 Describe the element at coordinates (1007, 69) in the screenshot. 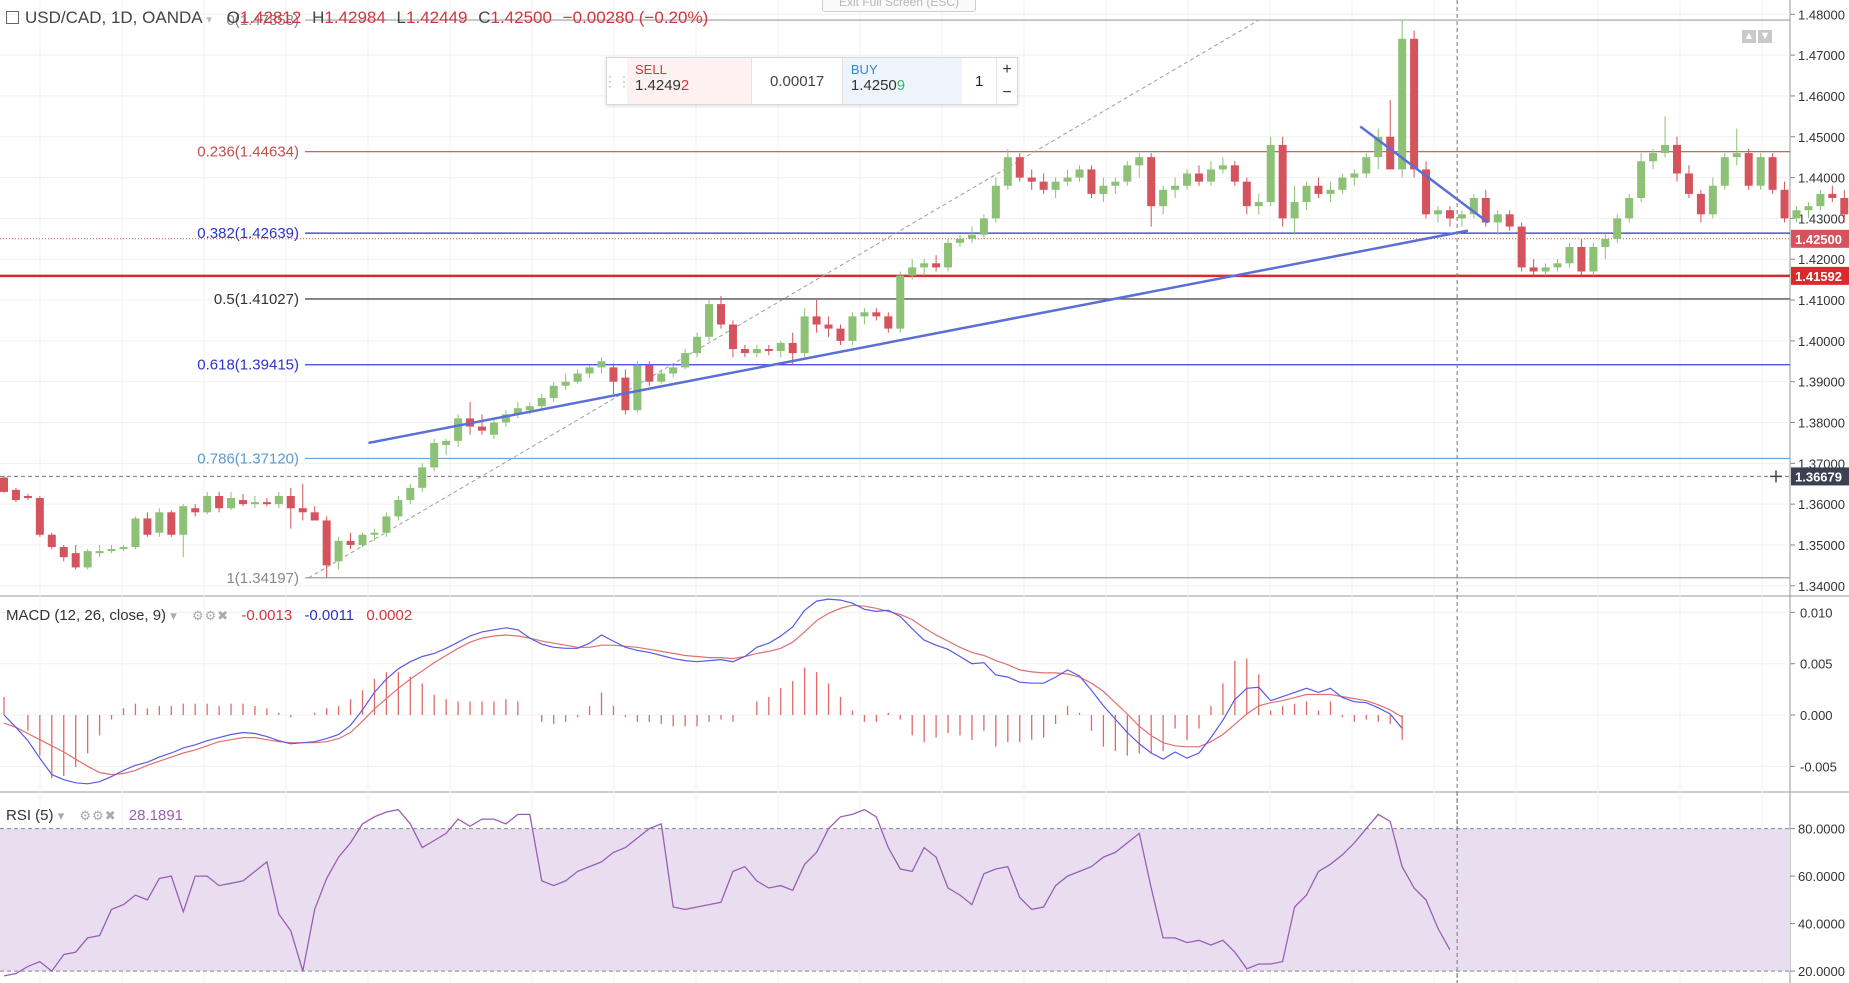

I see `quantity-increment-button: +` at that location.